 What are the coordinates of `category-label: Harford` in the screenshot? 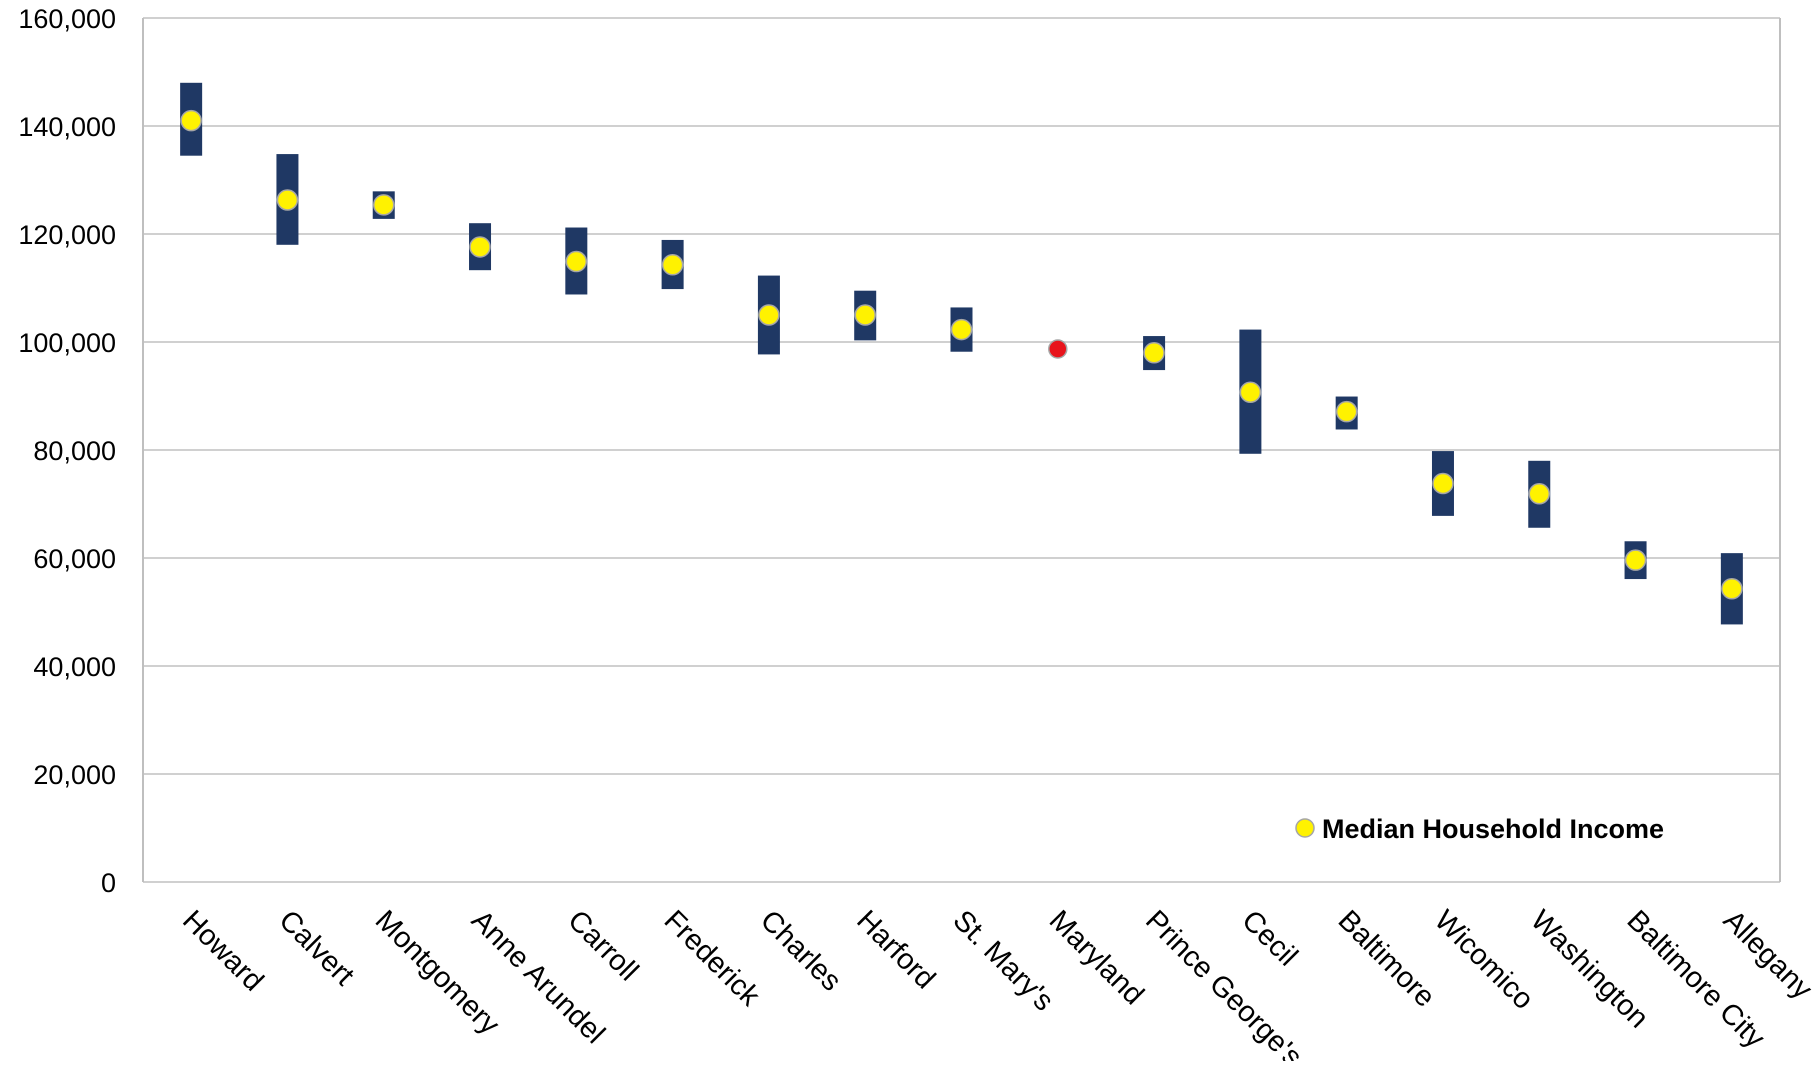 It's located at (895, 949).